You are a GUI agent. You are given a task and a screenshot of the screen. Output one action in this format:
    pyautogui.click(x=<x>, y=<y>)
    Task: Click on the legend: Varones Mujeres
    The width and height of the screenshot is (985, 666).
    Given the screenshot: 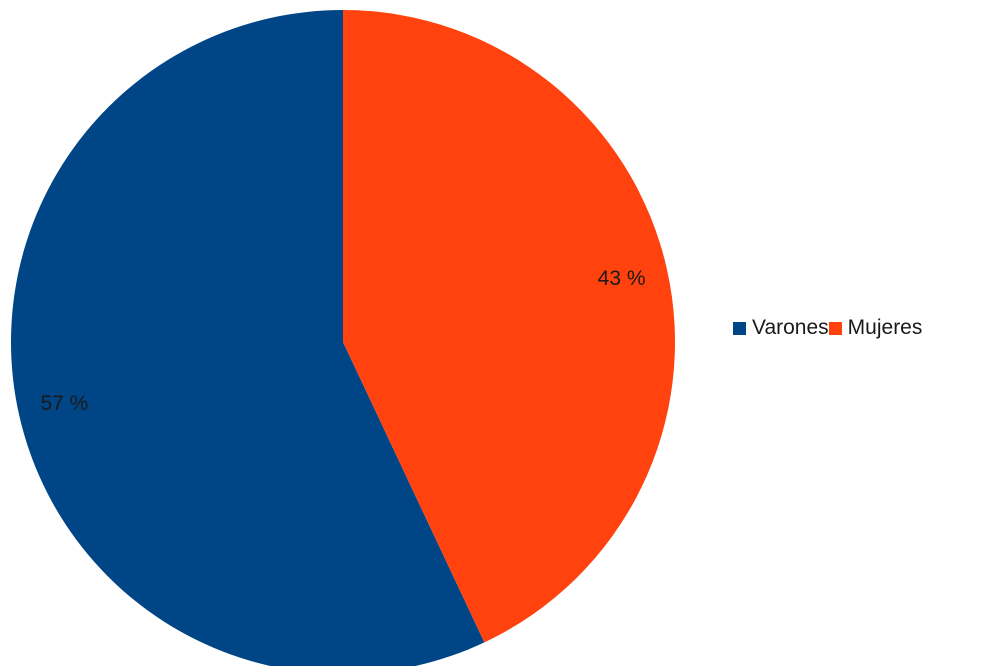 What is the action you would take?
    pyautogui.click(x=827, y=328)
    